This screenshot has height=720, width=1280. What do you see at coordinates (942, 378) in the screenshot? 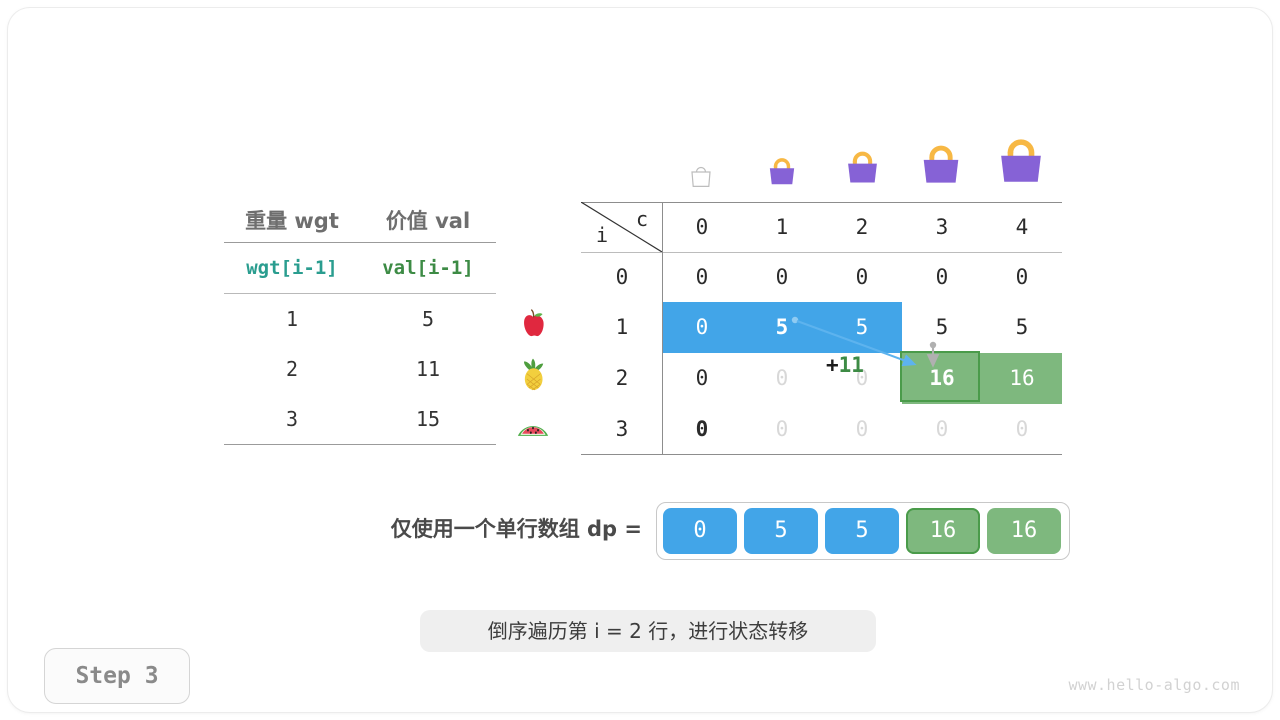
I see `dp-cell-2-3: 16` at bounding box center [942, 378].